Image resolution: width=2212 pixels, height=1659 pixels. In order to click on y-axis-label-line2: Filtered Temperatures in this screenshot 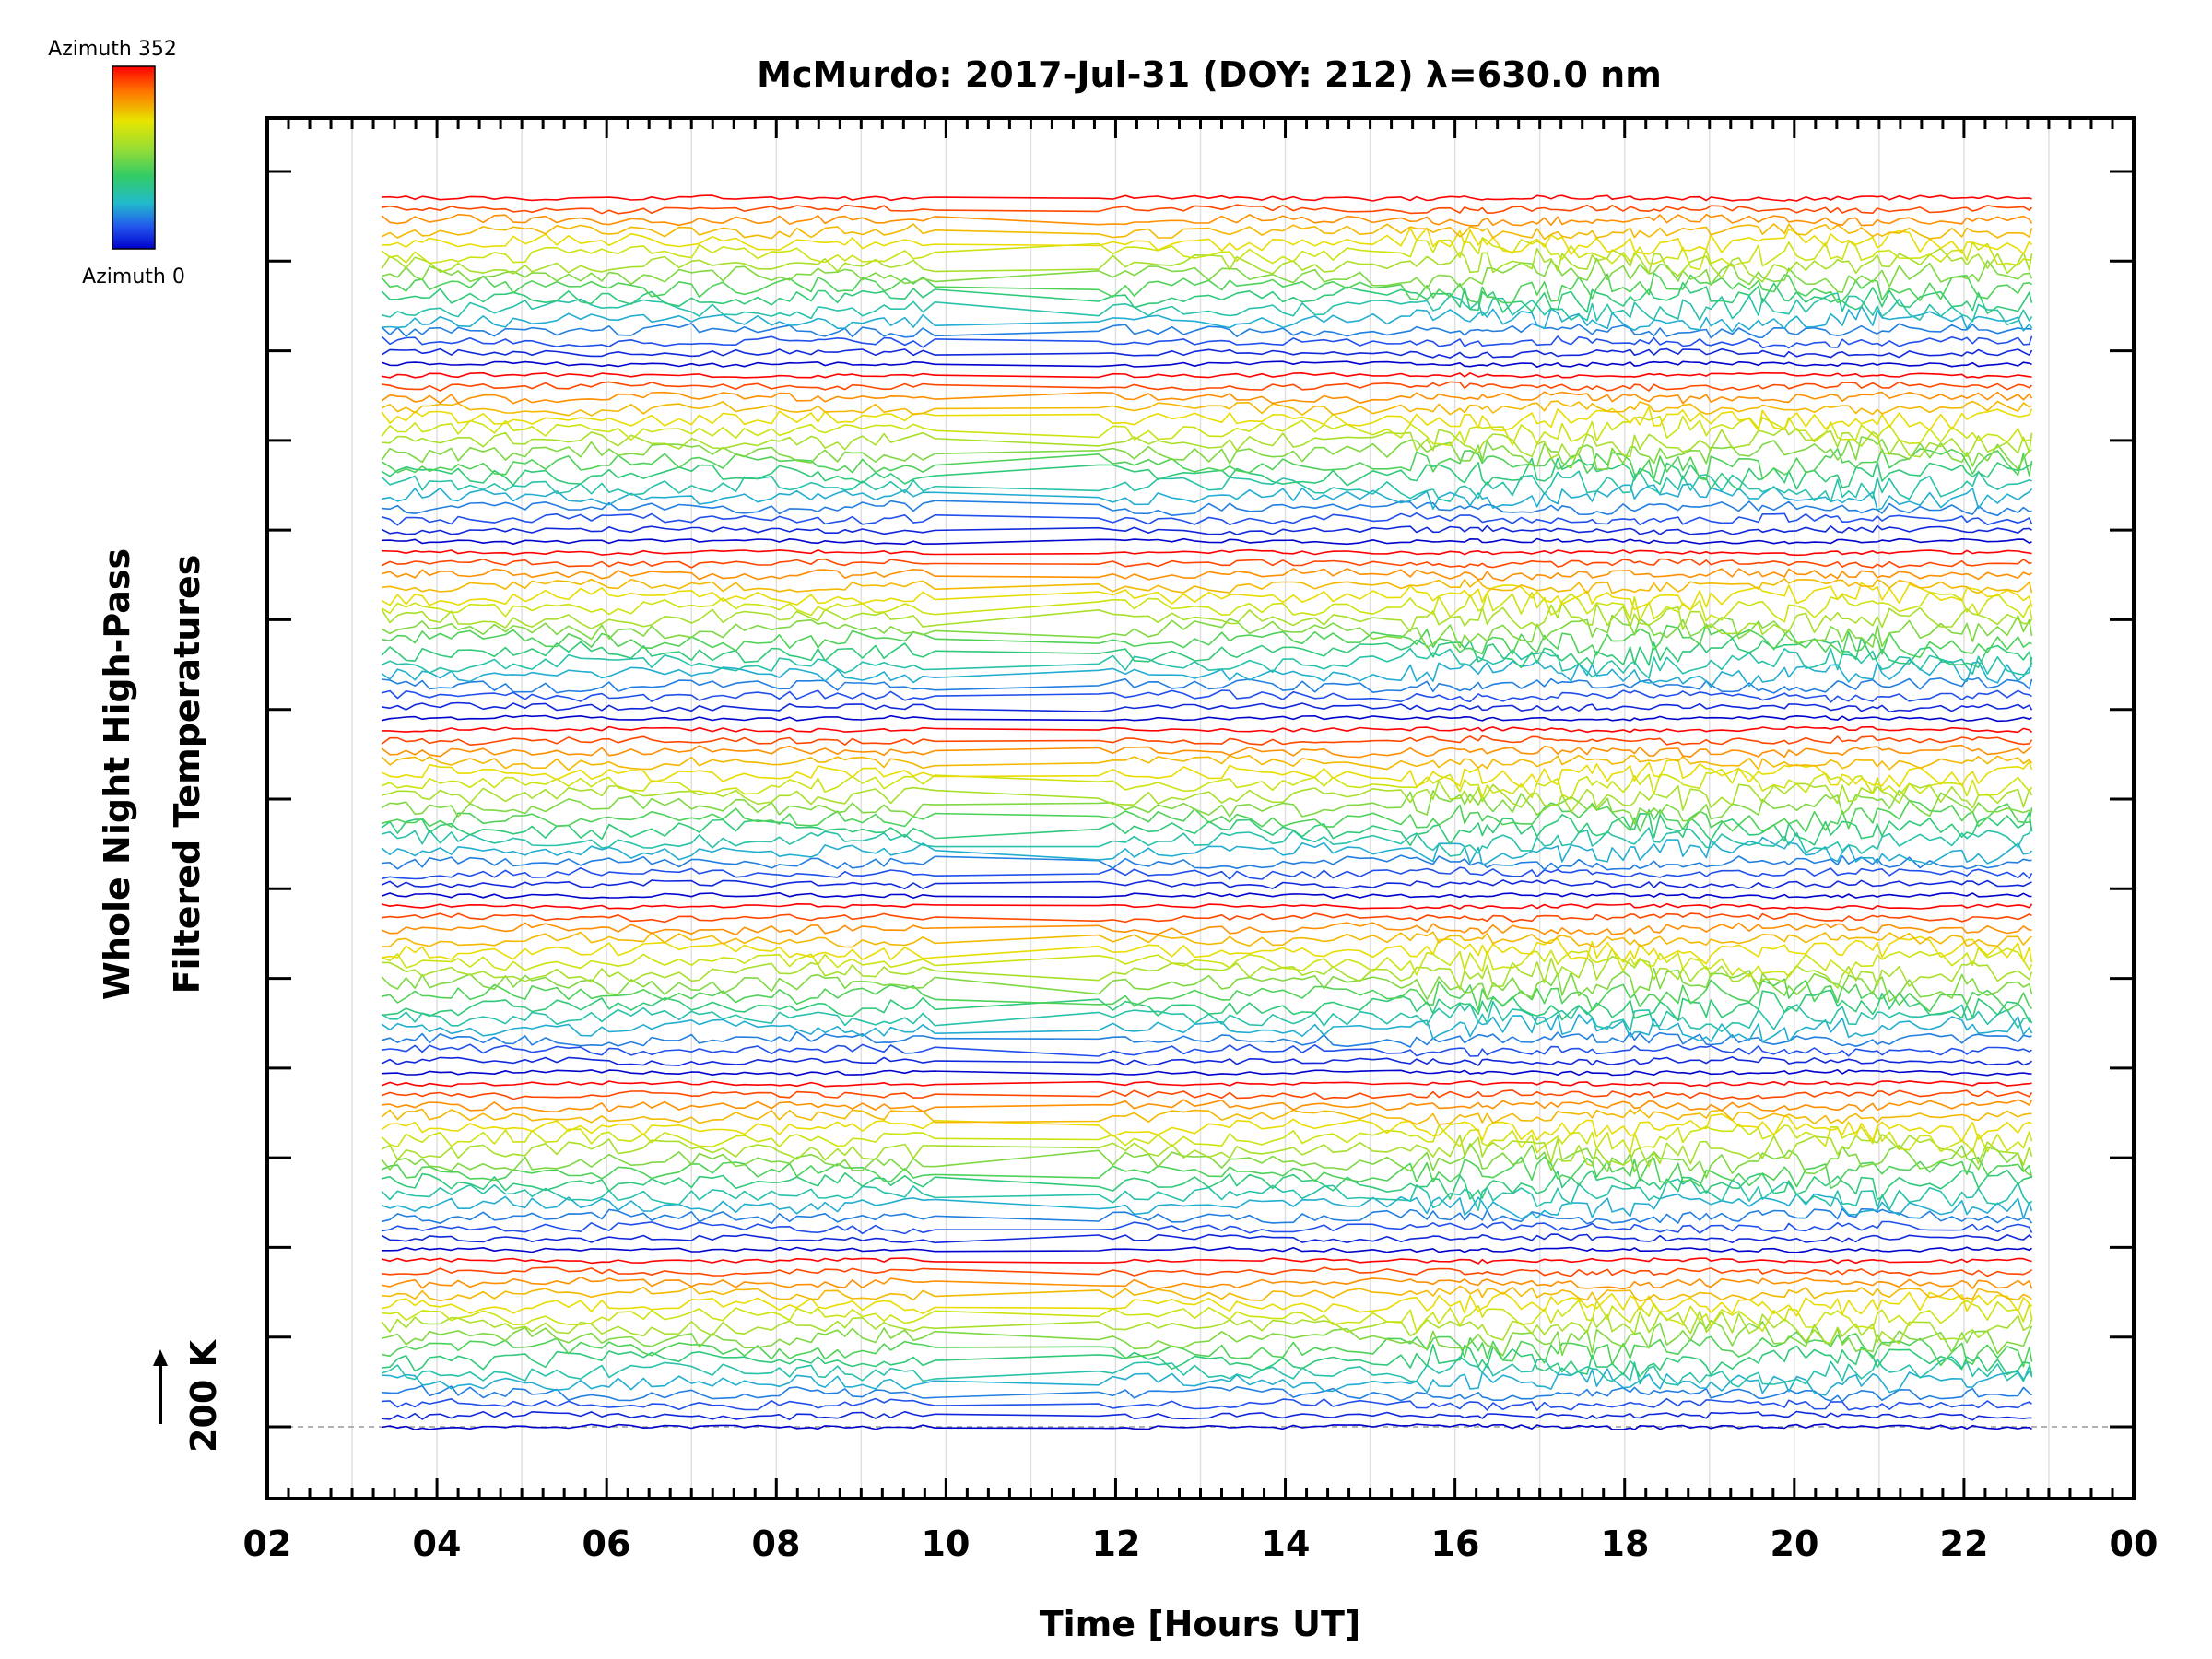, I will do `click(187, 774)`.